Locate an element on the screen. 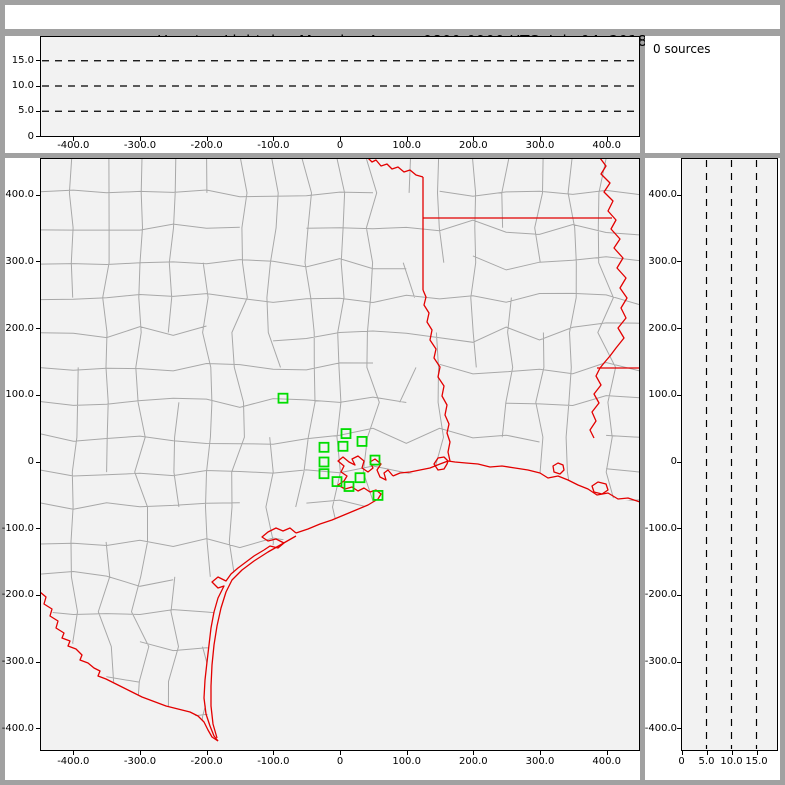 Image resolution: width=785 pixels, height=785 pixels. sabine-river-tx-la-border is located at coordinates (436, 375).